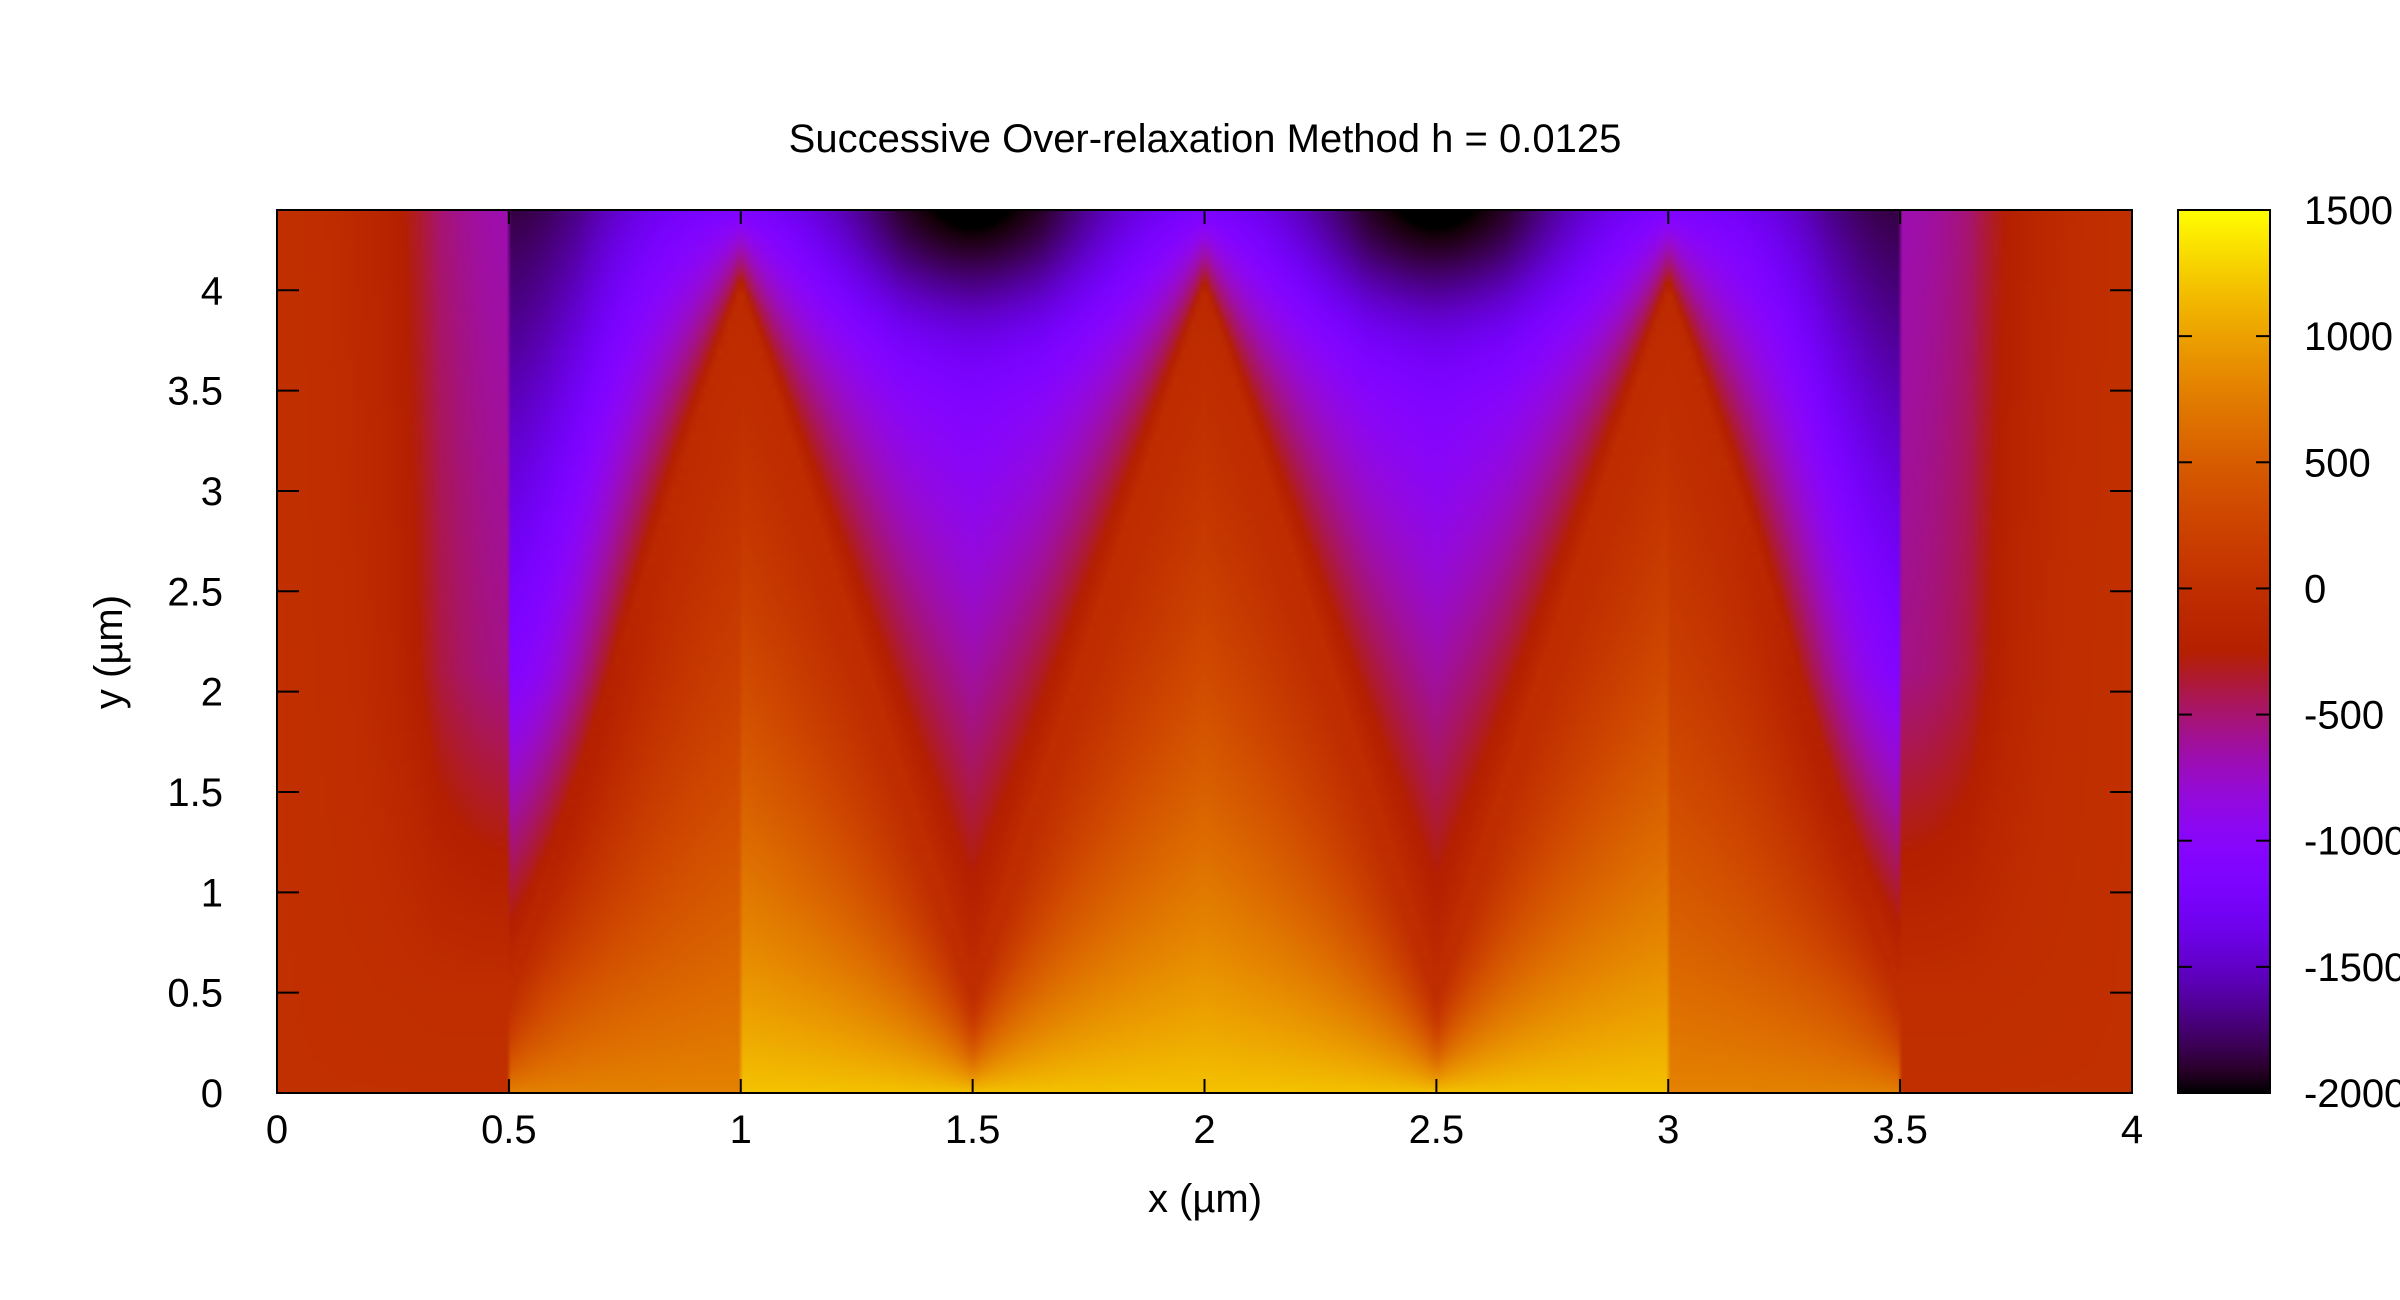 This screenshot has width=2400, height=1300. Describe the element at coordinates (2337, 463) in the screenshot. I see `colorbar-tick-label: 500` at that location.